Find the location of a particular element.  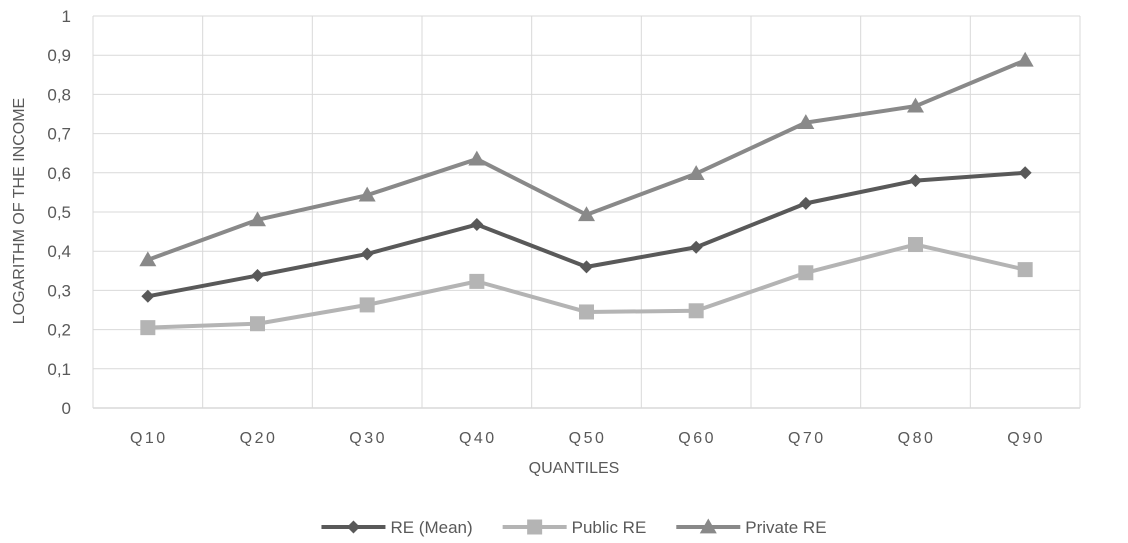

x-axis-title: QUANTILES is located at coordinates (574, 468).